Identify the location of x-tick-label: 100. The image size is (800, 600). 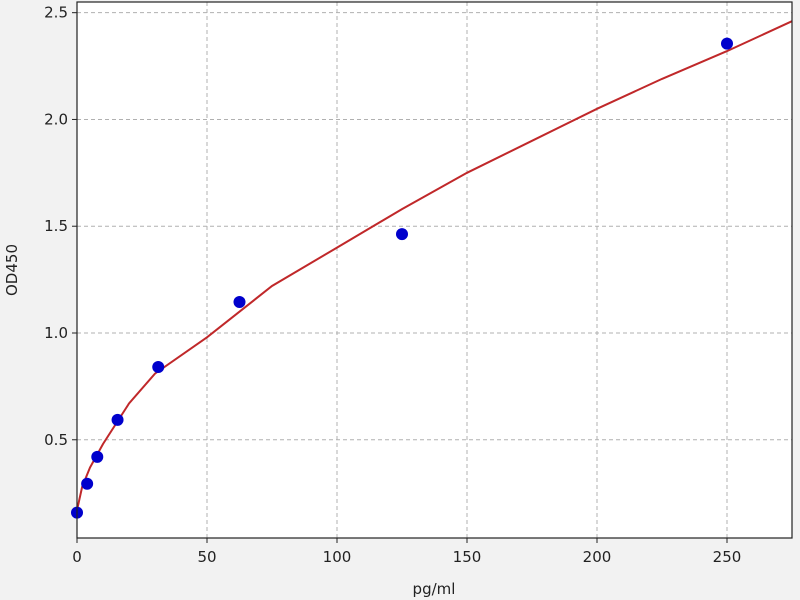
(337, 557).